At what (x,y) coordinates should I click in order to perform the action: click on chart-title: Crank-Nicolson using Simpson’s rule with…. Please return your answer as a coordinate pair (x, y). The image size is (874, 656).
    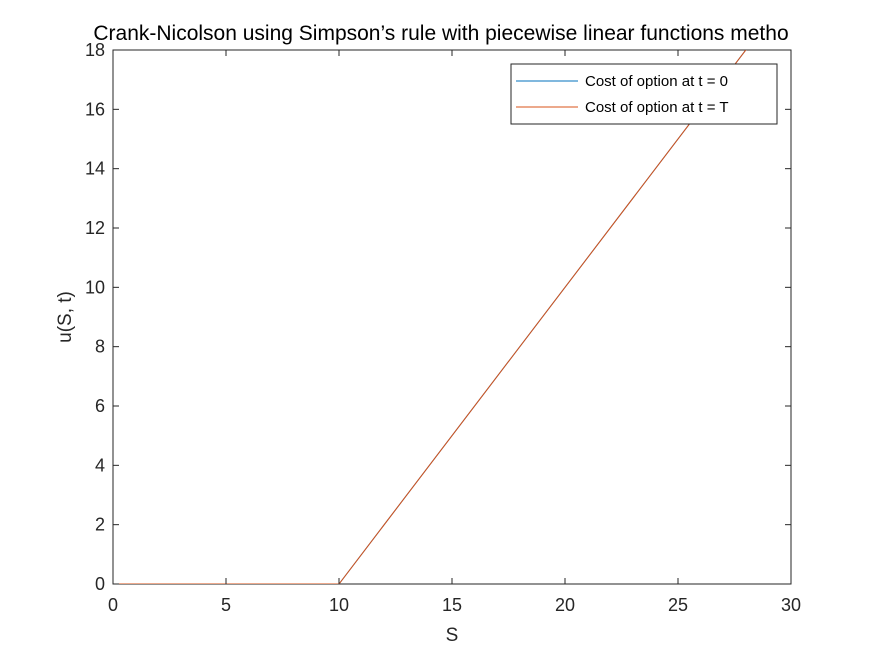
    Looking at the image, I should click on (440, 33).